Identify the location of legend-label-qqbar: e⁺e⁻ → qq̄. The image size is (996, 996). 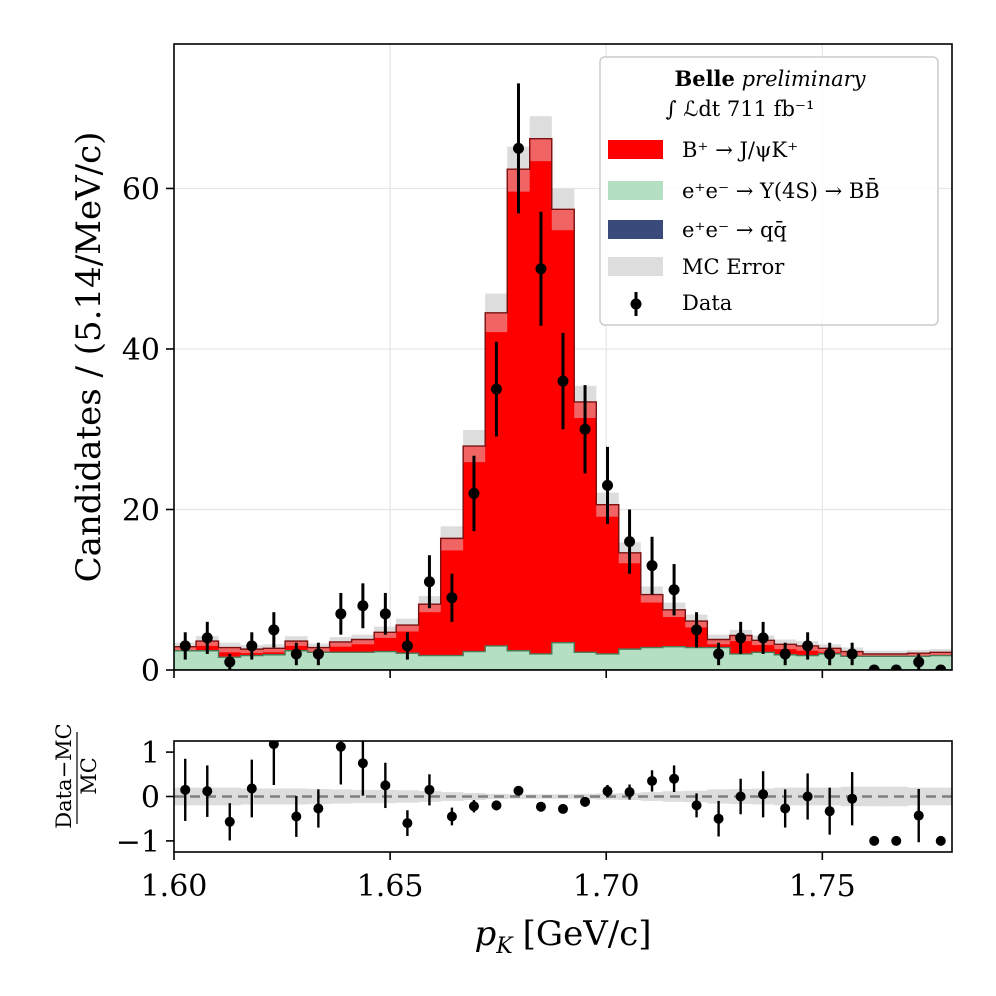
(734, 230).